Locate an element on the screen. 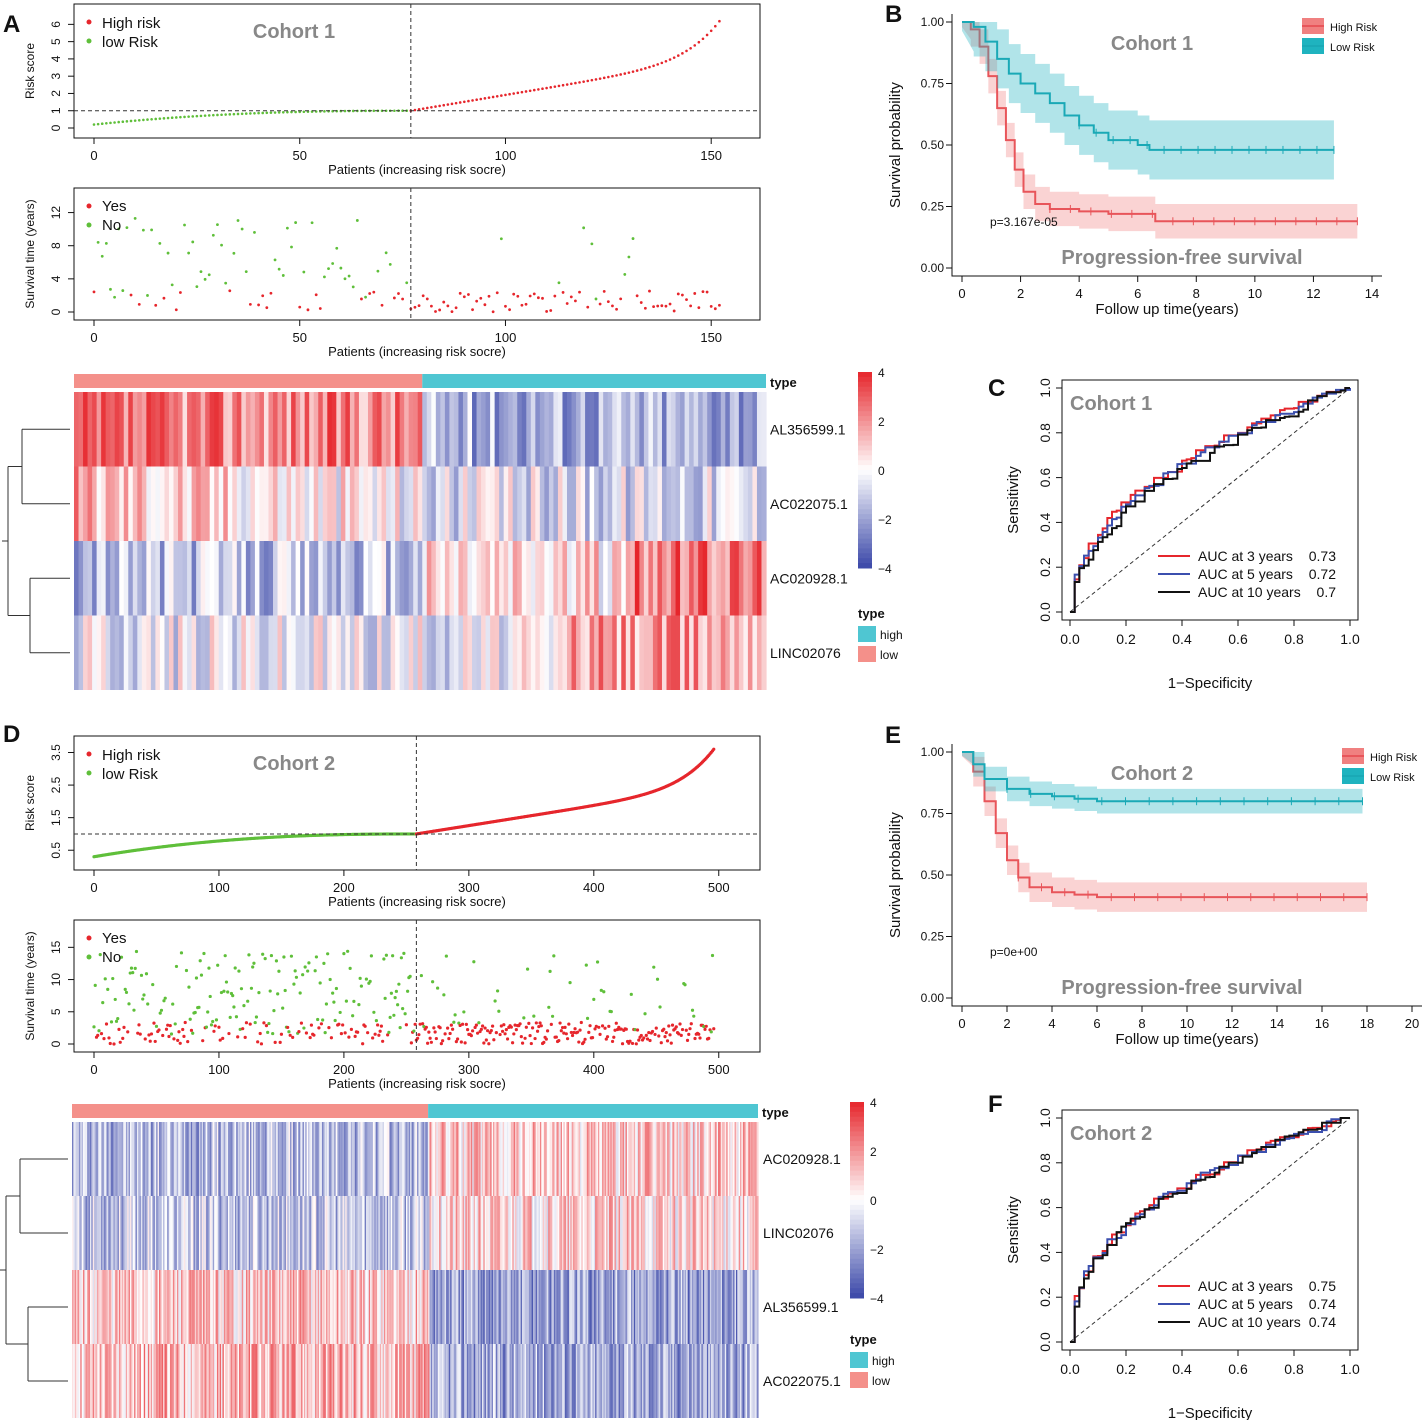 This screenshot has width=1422, height=1420. C-roc-ytick-label: 0.6 is located at coordinates (1045, 478).